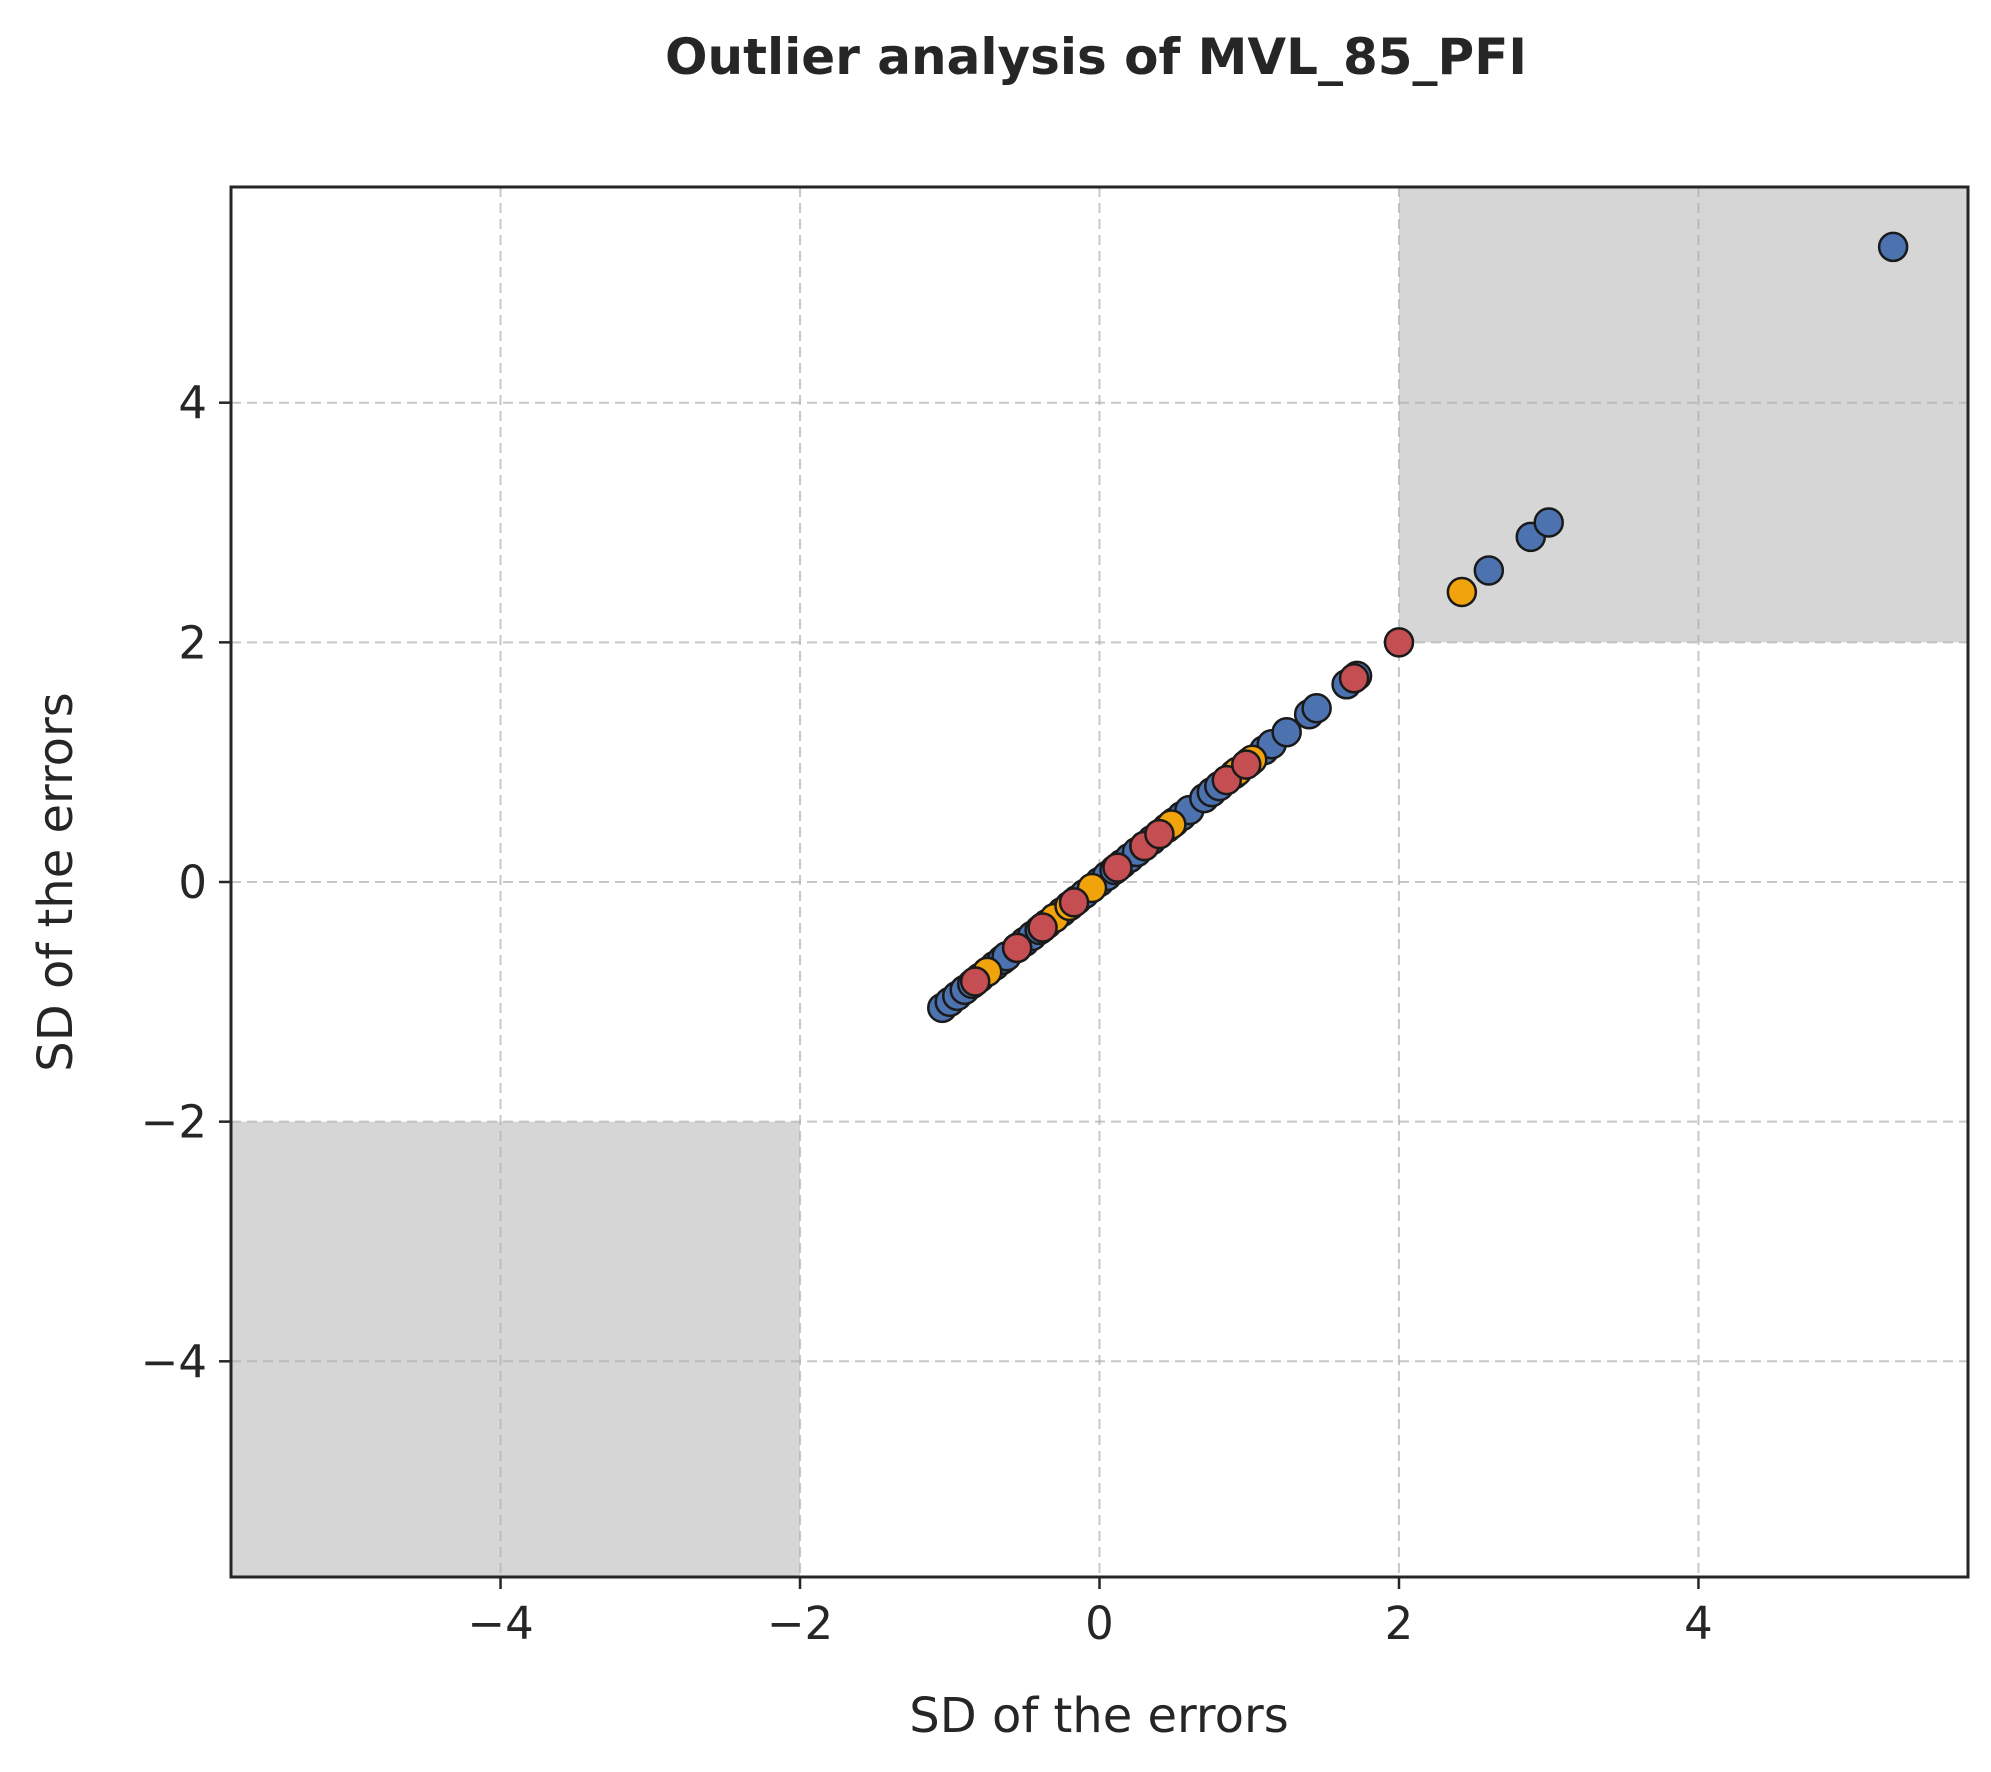 The width and height of the screenshot is (1991, 1772). I want to click on y-tick-label: 0, so click(192, 882).